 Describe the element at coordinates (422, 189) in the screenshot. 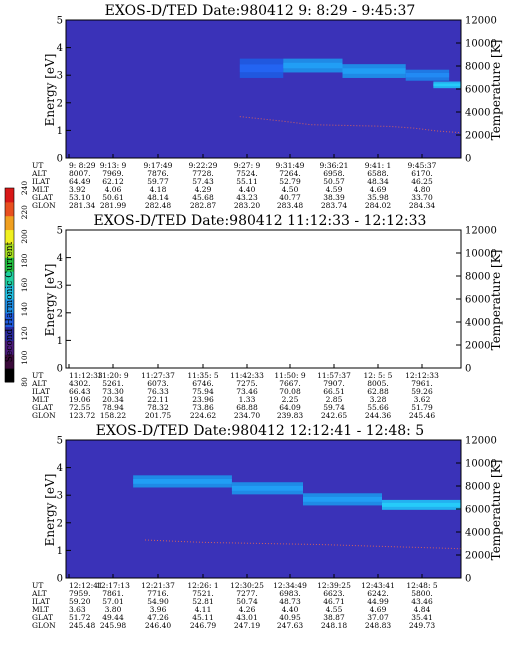

I see `table-cell: 4.80` at that location.